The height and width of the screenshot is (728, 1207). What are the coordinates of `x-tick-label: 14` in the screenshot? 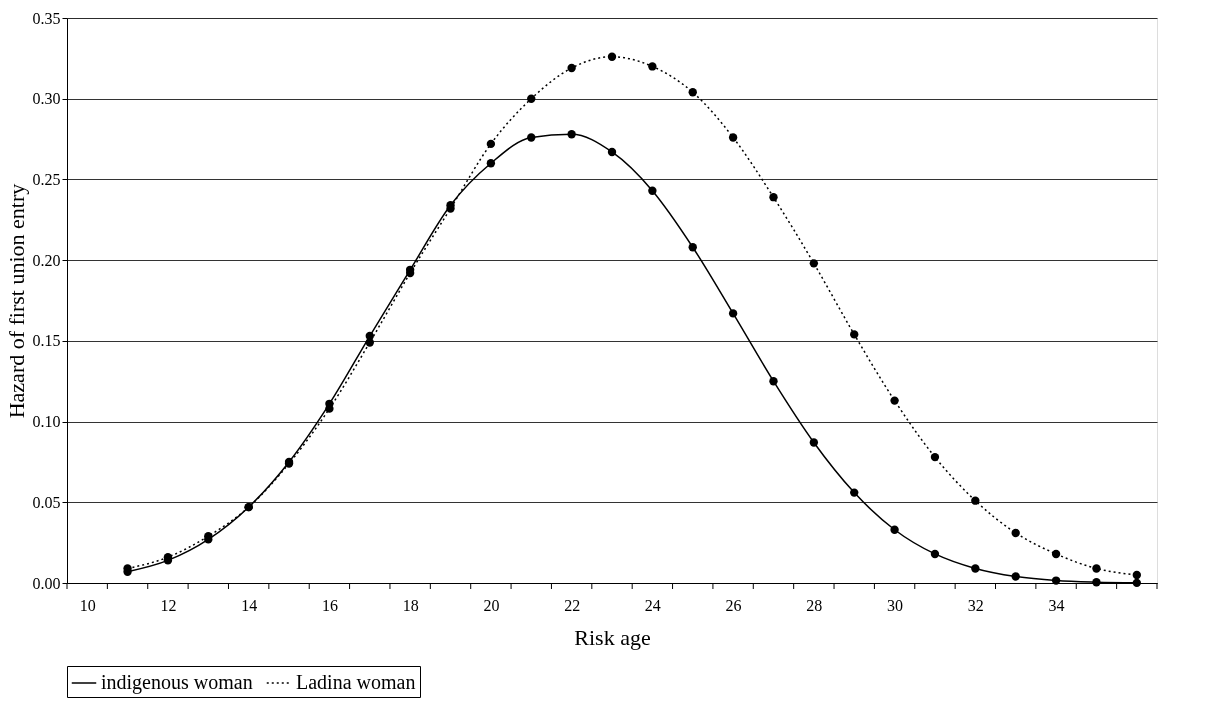 It's located at (249, 605).